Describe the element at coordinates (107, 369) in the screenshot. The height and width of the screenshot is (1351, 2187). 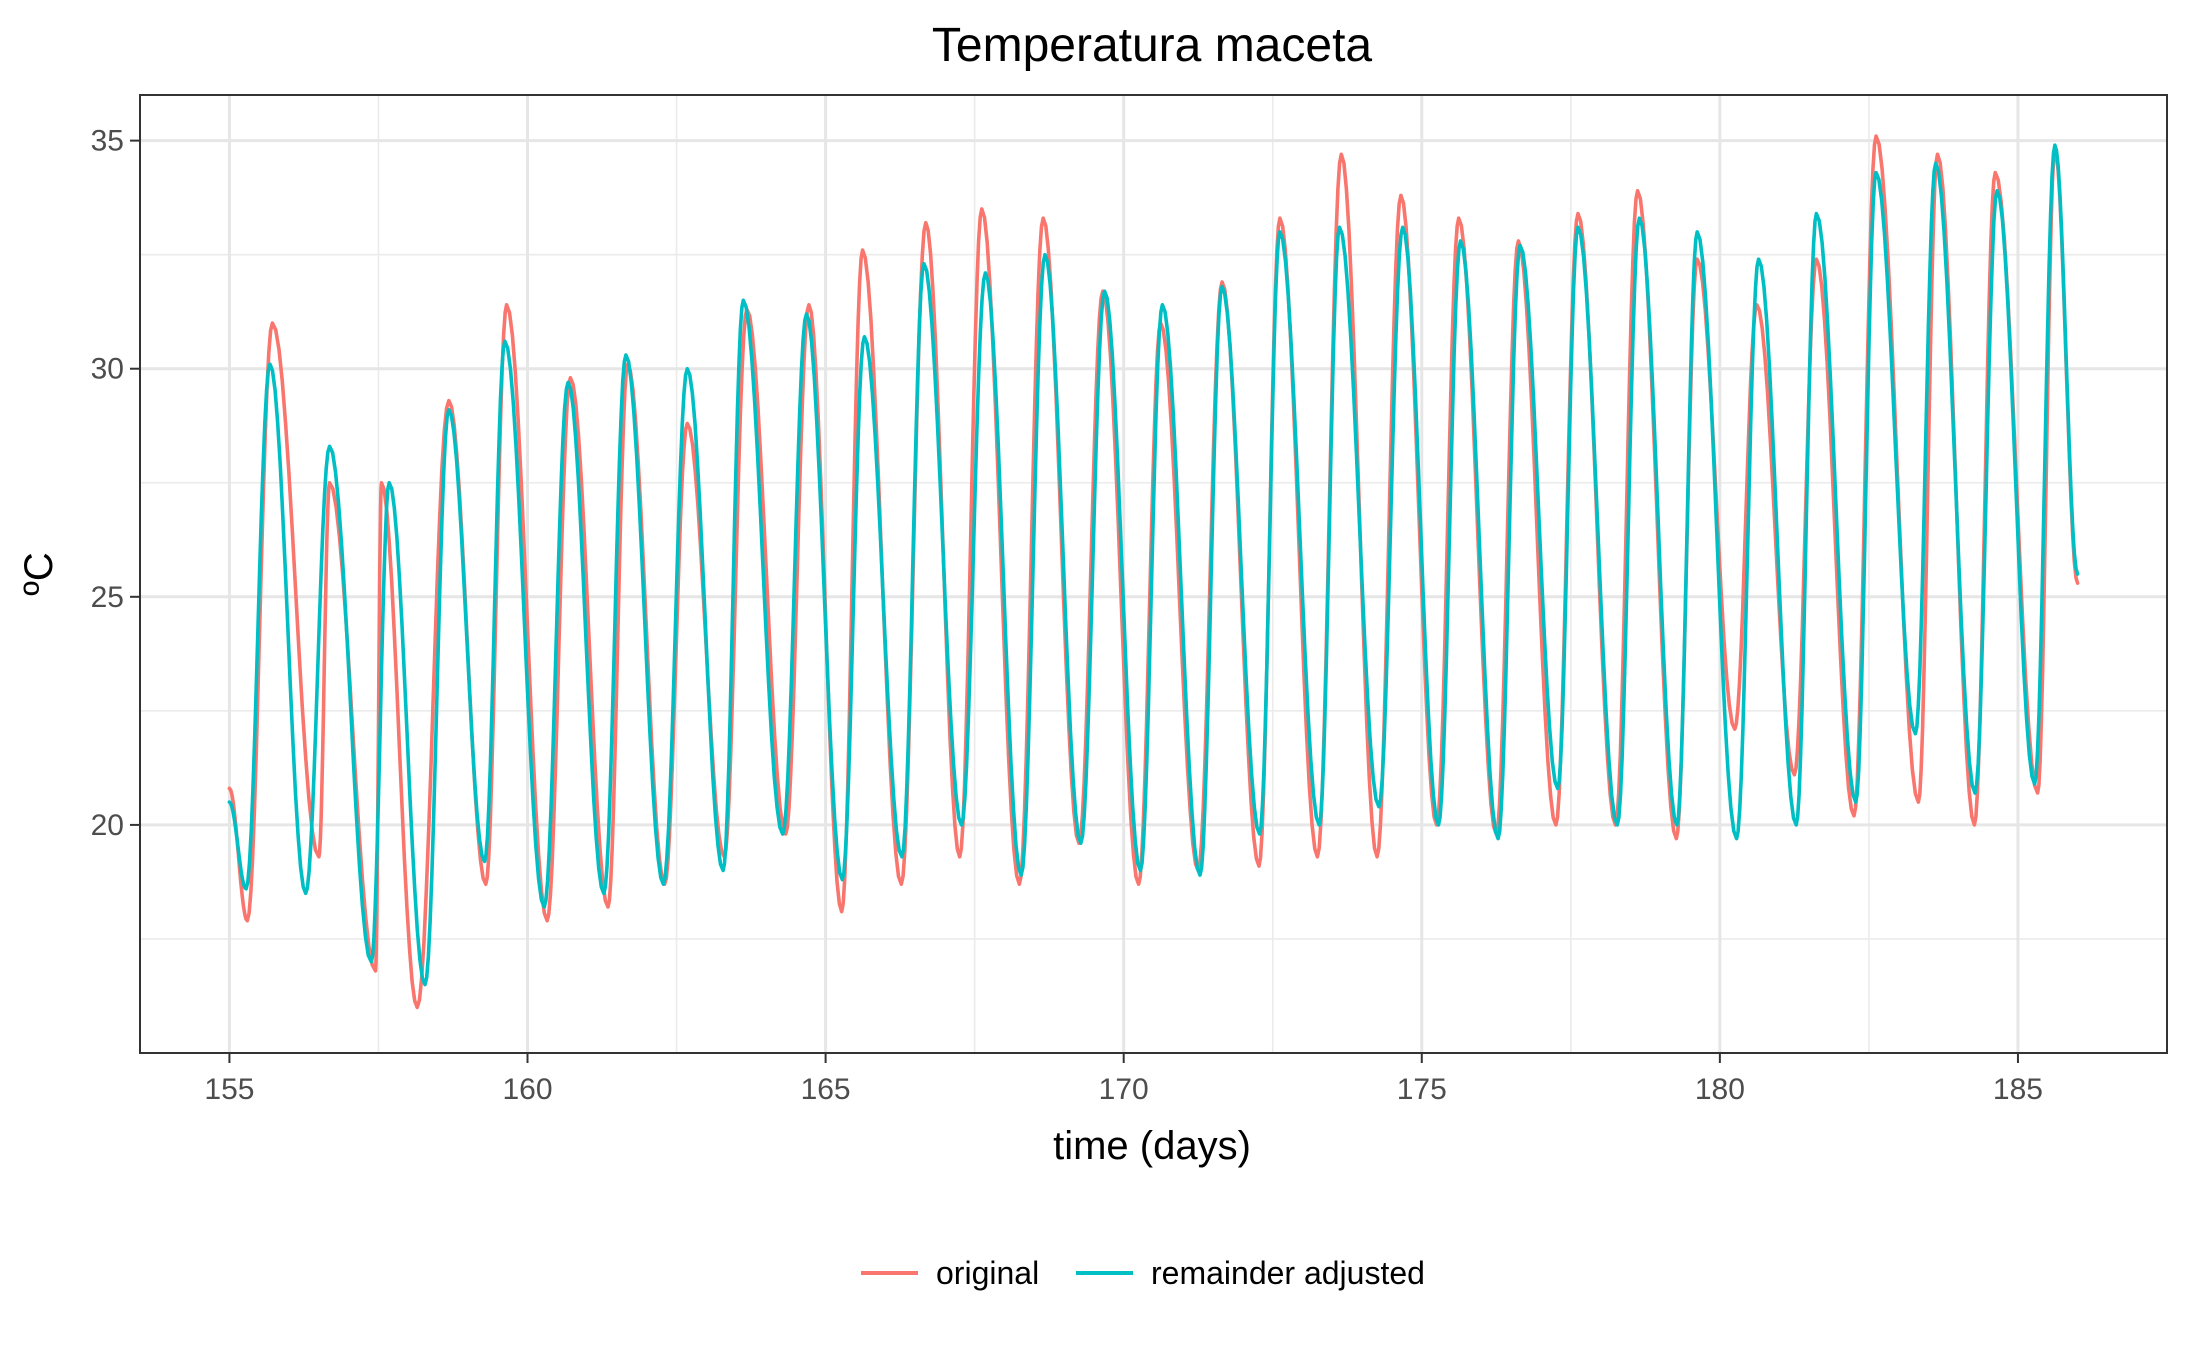
I see `y-tick-label: 30` at that location.